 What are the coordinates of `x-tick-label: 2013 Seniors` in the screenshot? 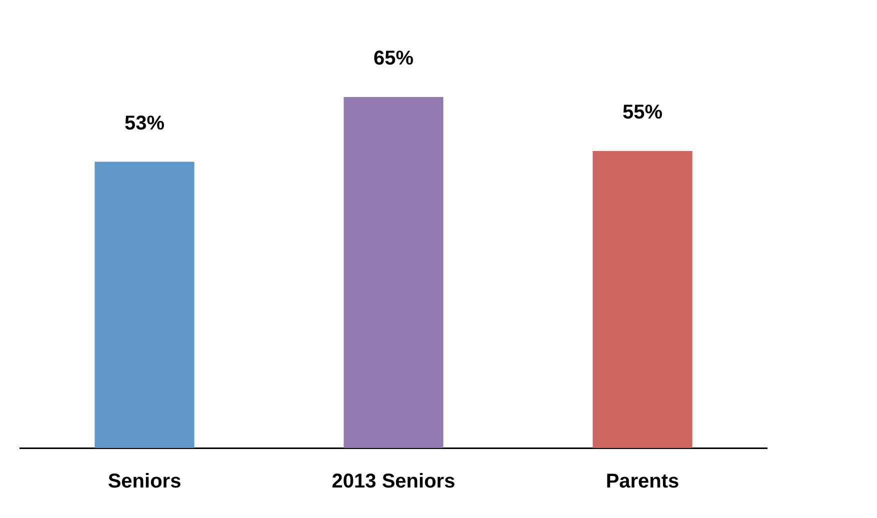 It's located at (394, 481).